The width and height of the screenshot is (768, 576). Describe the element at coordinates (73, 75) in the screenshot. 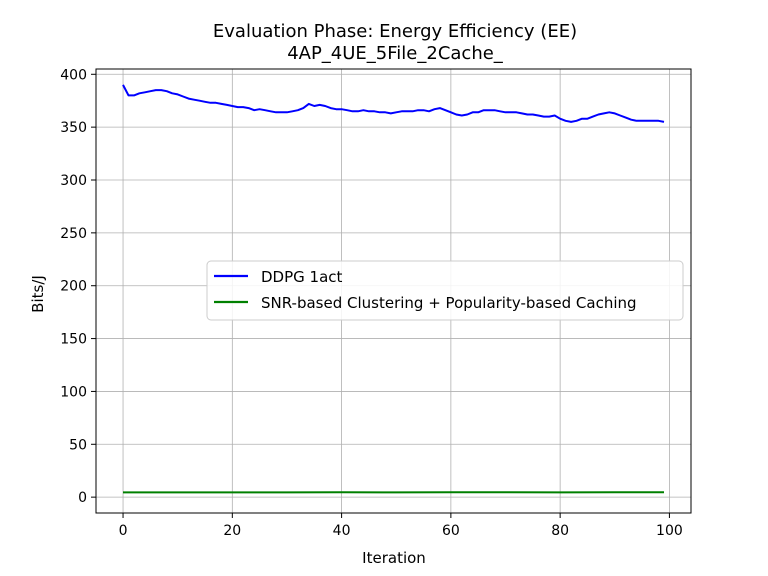

I see `y-tick-label: 400` at that location.